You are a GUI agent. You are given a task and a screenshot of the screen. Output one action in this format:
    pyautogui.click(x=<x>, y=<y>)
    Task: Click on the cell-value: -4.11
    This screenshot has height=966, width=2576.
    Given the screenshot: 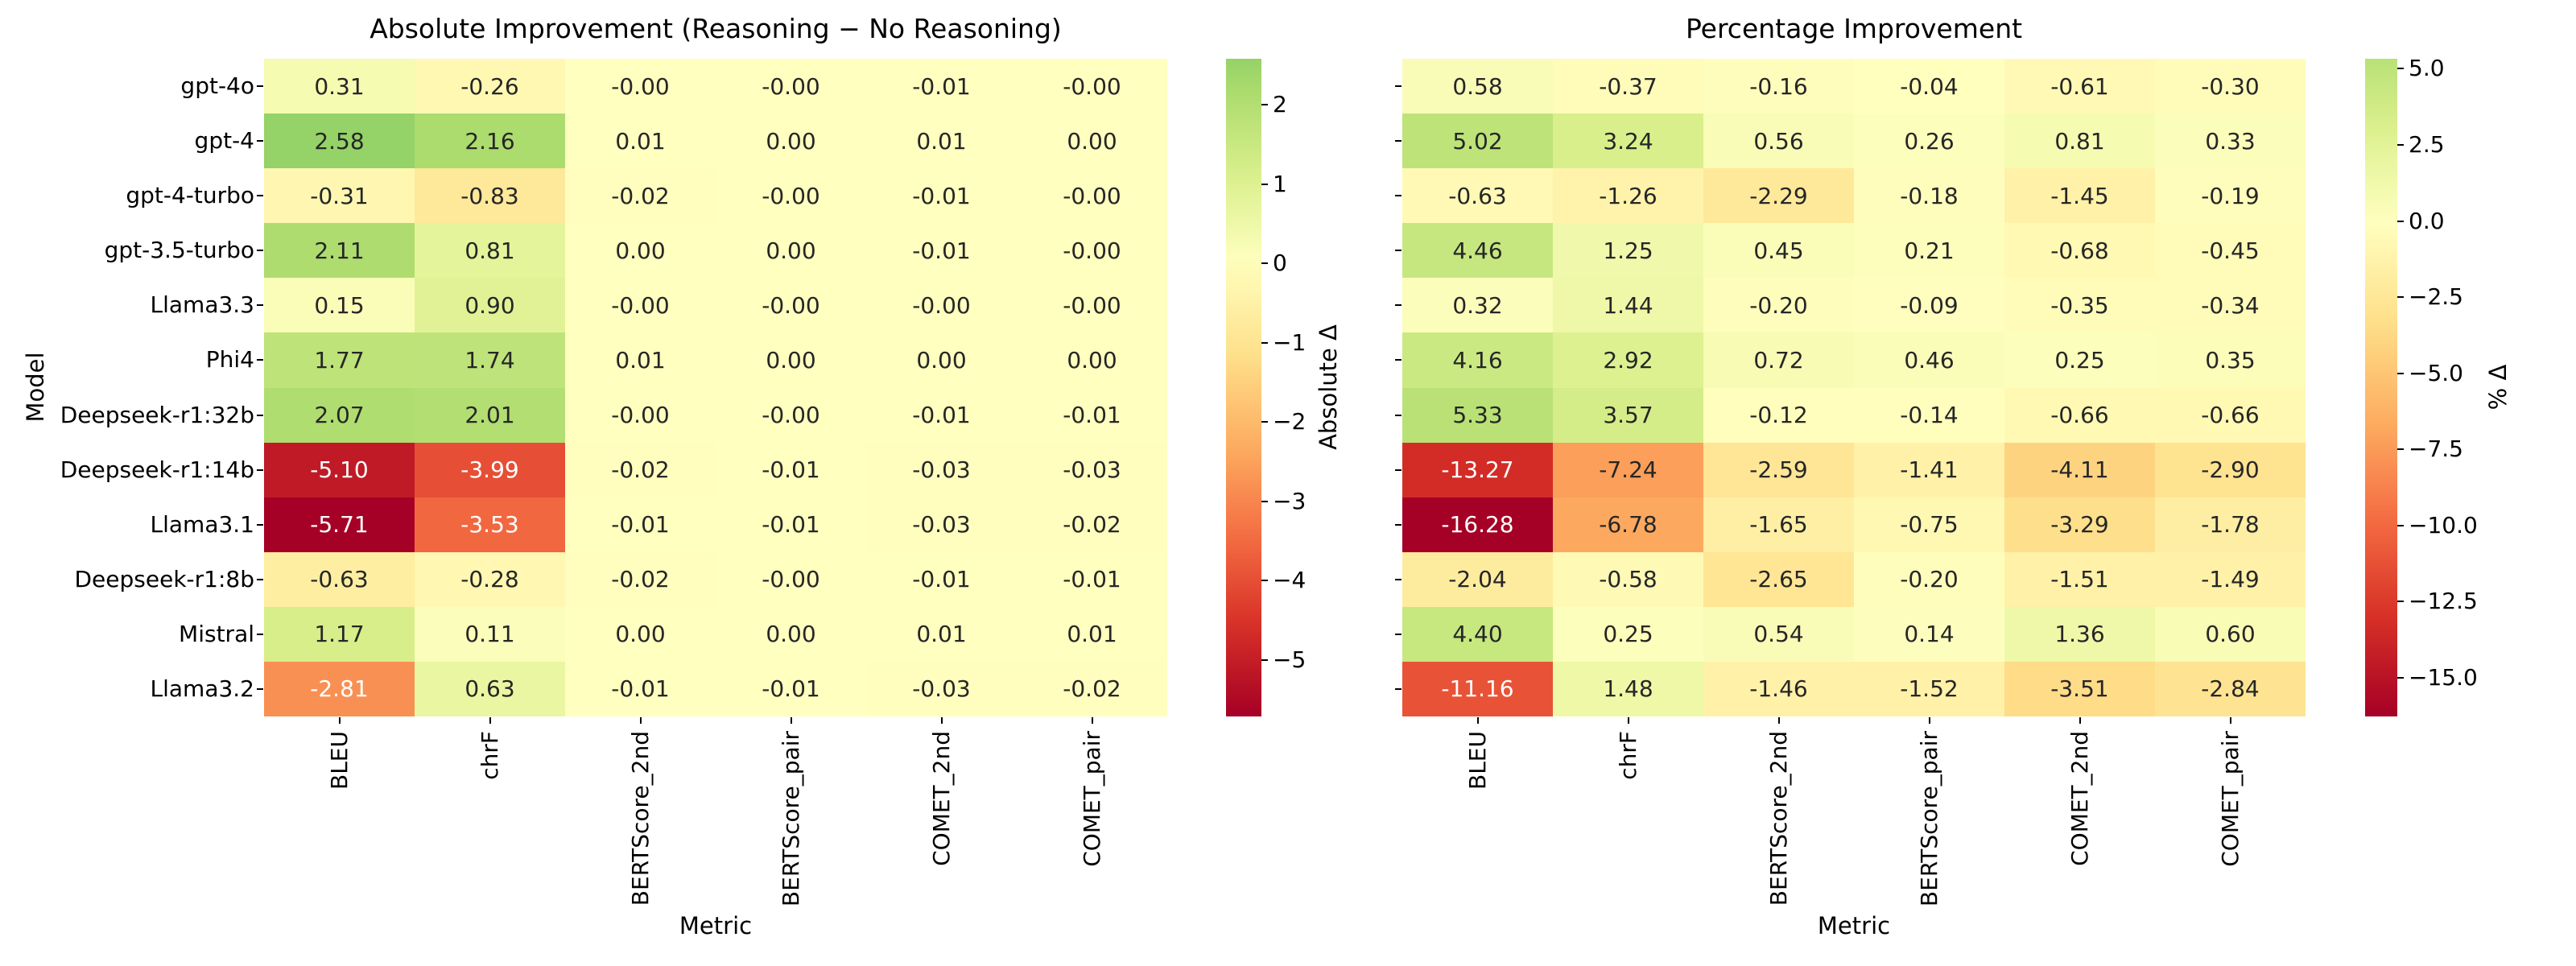 What is the action you would take?
    pyautogui.click(x=2079, y=470)
    